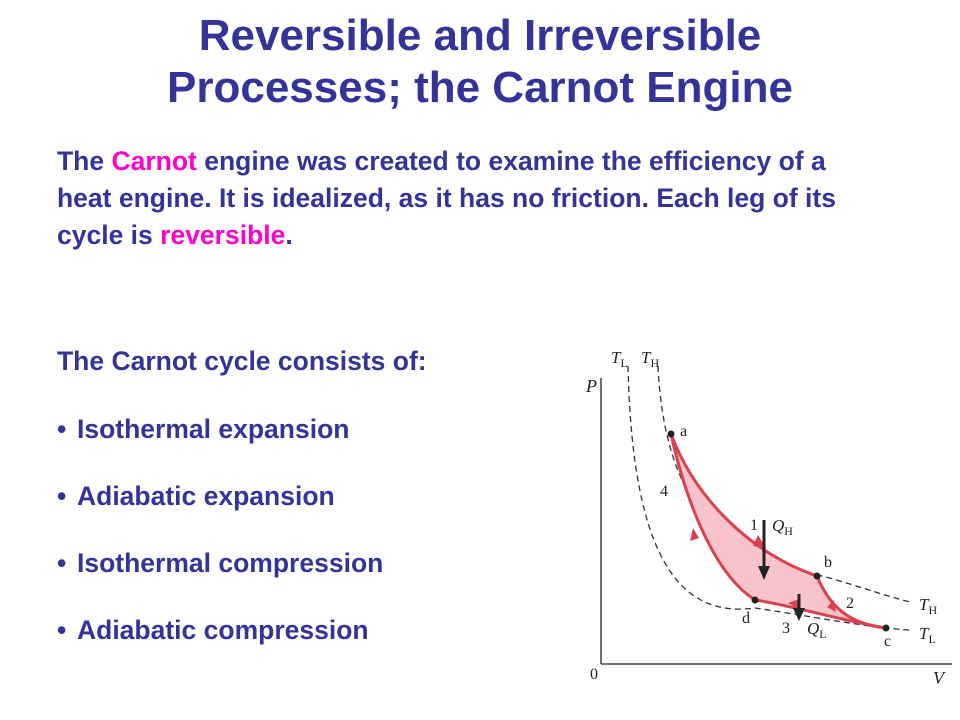 The image size is (960, 720). I want to click on qh-label: QH, so click(782, 527).